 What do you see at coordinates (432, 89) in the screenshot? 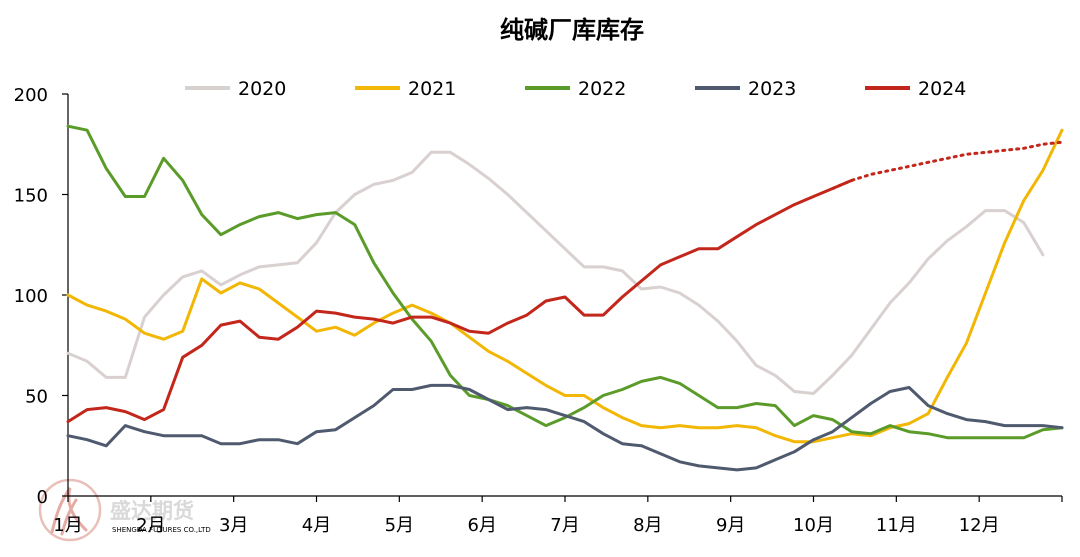
I see `legend-label: 2021` at bounding box center [432, 89].